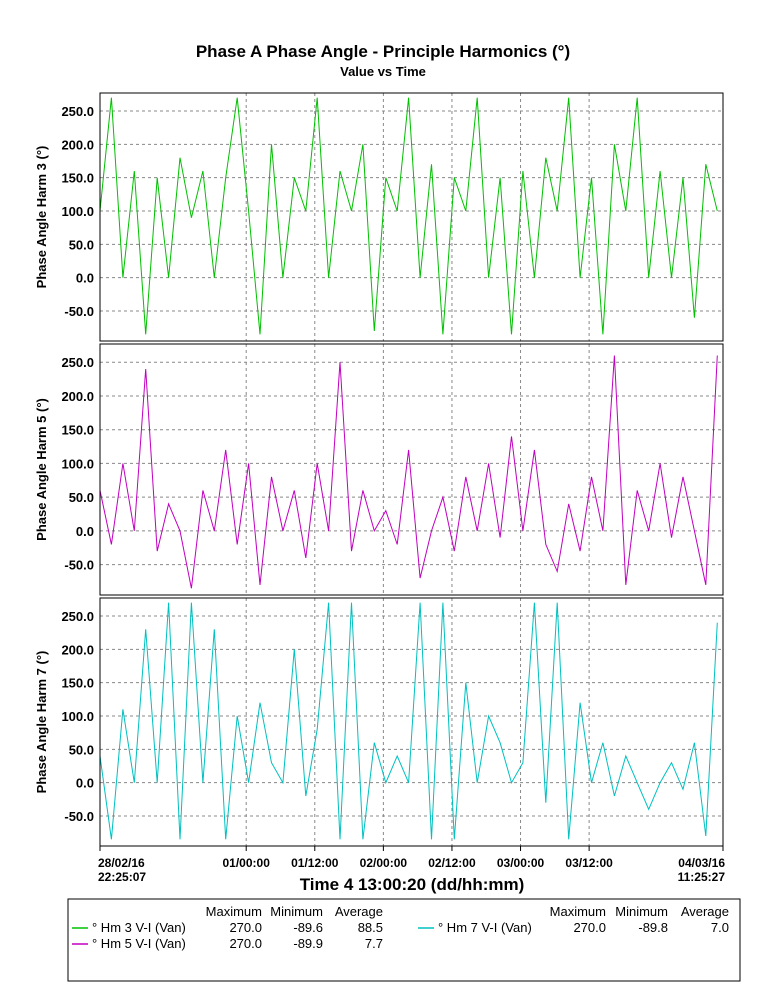 This screenshot has width=767, height=994. I want to click on x-tick-label: 03/12:00, so click(589, 863).